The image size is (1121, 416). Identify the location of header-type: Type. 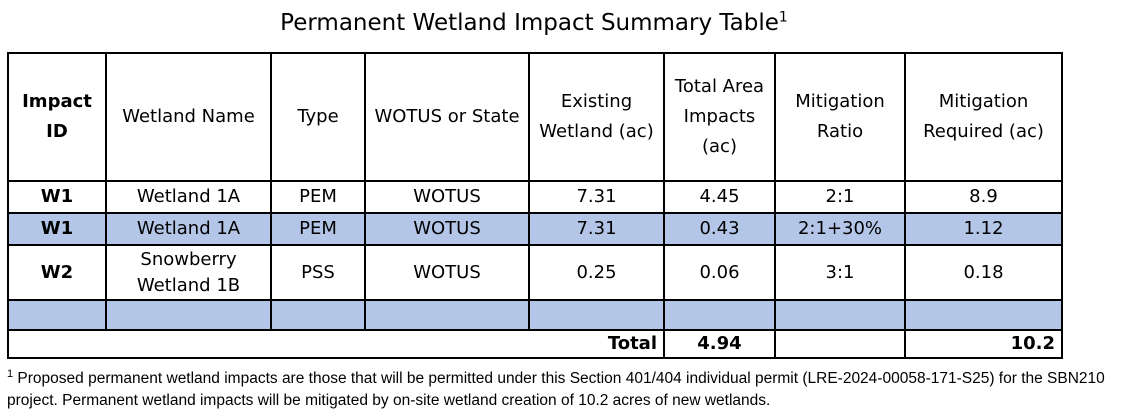
(318, 117).